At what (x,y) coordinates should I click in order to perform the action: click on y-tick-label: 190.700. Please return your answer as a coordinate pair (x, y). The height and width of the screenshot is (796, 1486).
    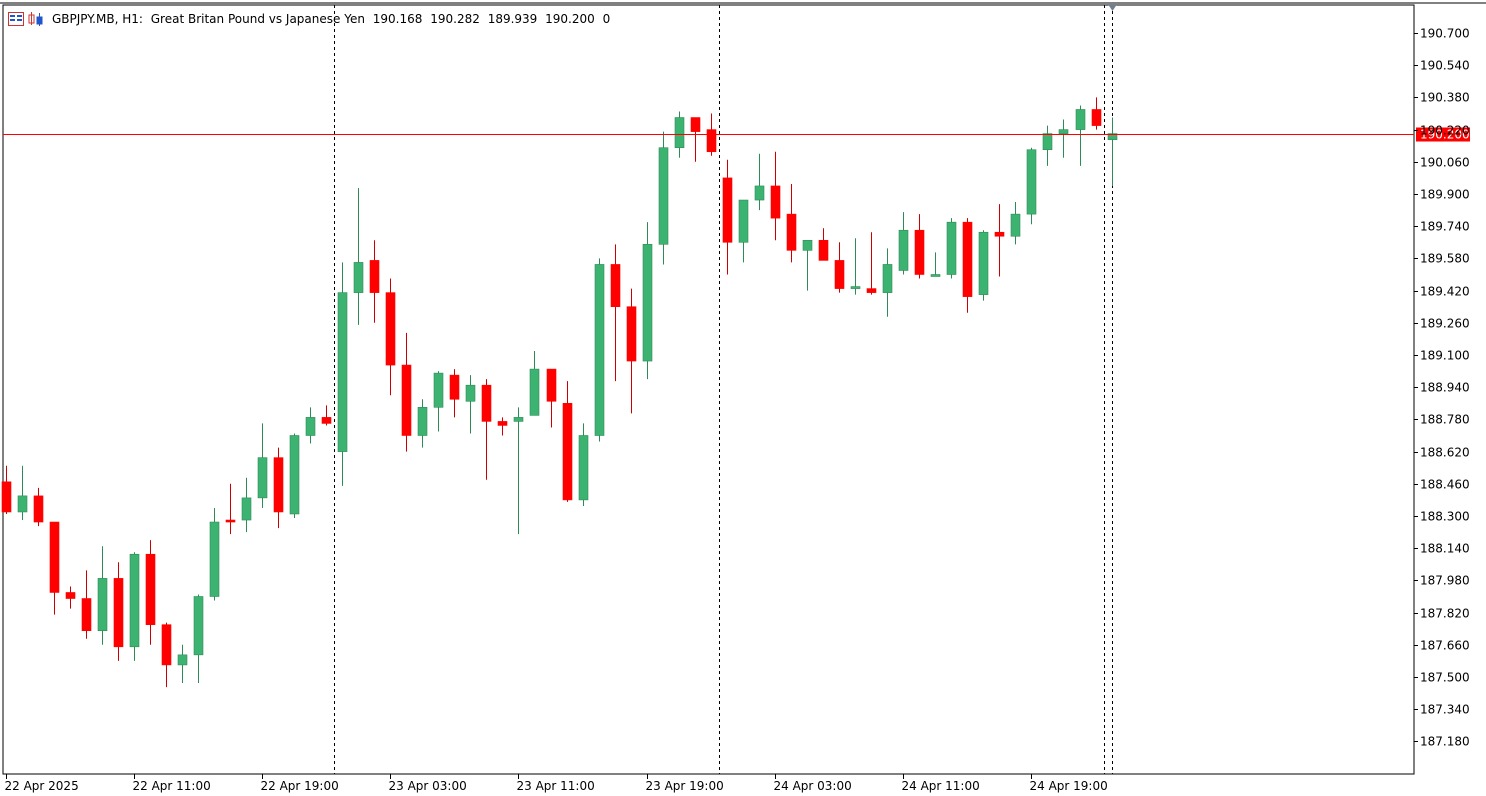
    Looking at the image, I should click on (1445, 34).